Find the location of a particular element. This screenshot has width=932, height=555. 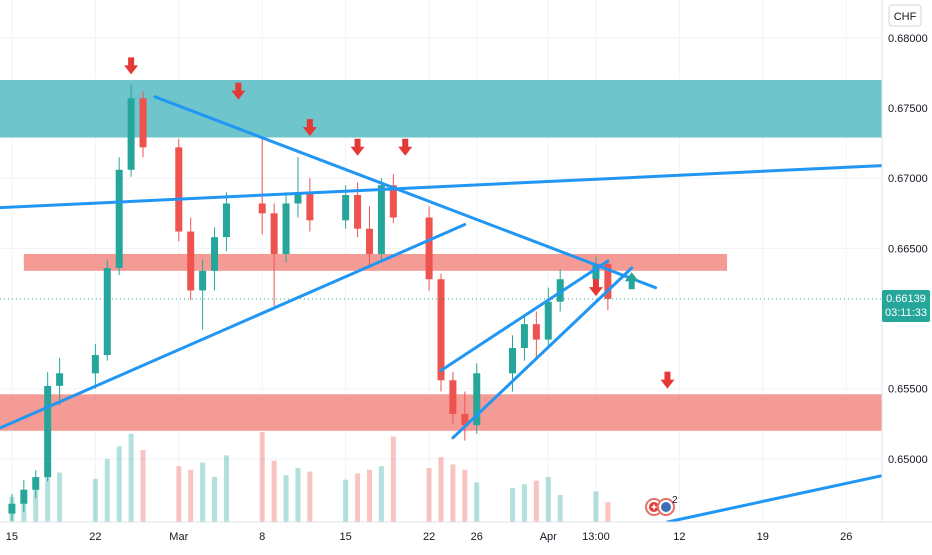

current-price-tag: 0.66139 03:11:33 is located at coordinates (906, 306).